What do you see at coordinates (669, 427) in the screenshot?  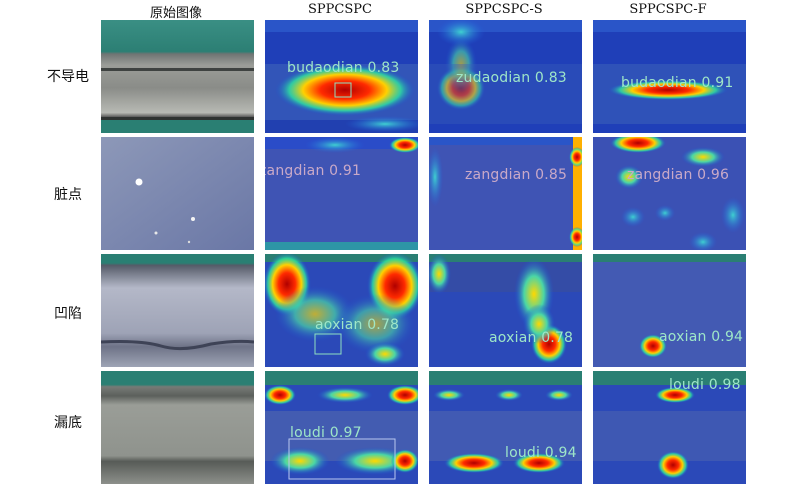 I see `heatmap-r3-sppcspc-f: loudi 0.98` at bounding box center [669, 427].